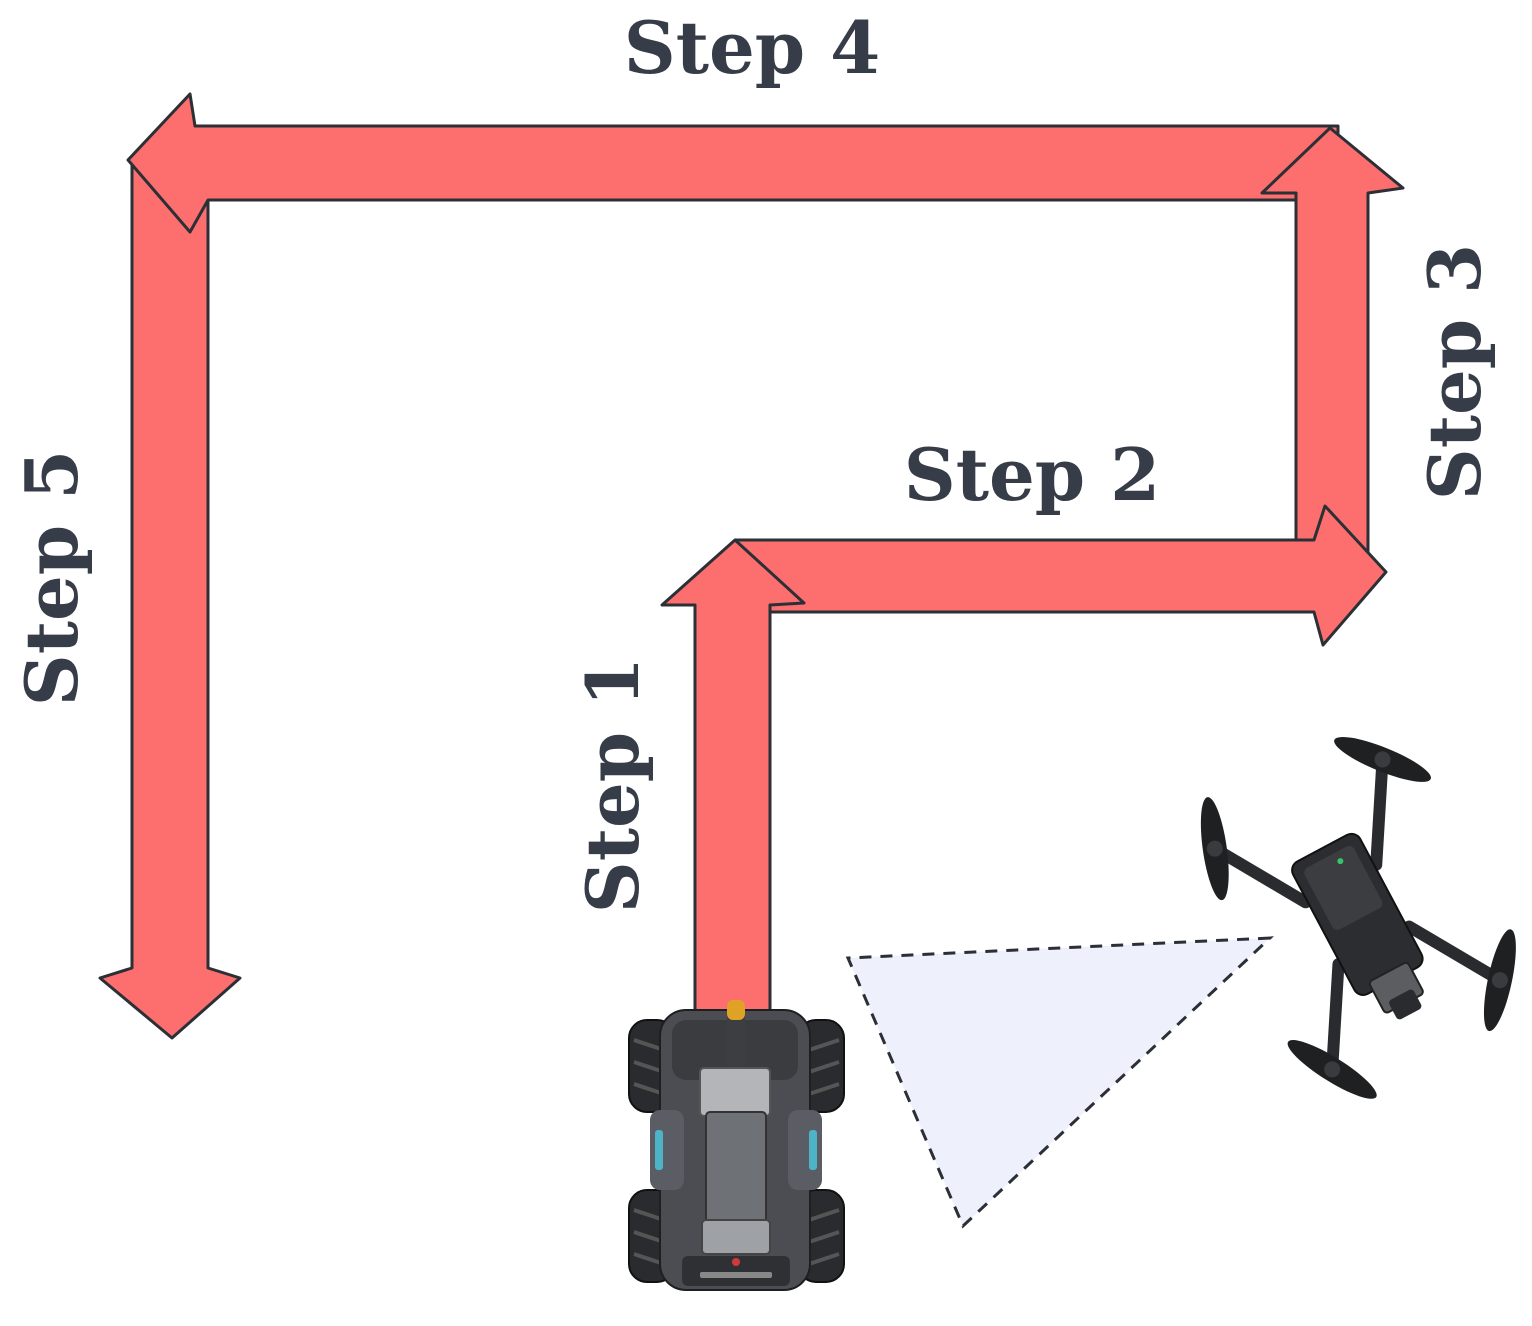  I want to click on step2-label: Step 2, so click(1032, 474).